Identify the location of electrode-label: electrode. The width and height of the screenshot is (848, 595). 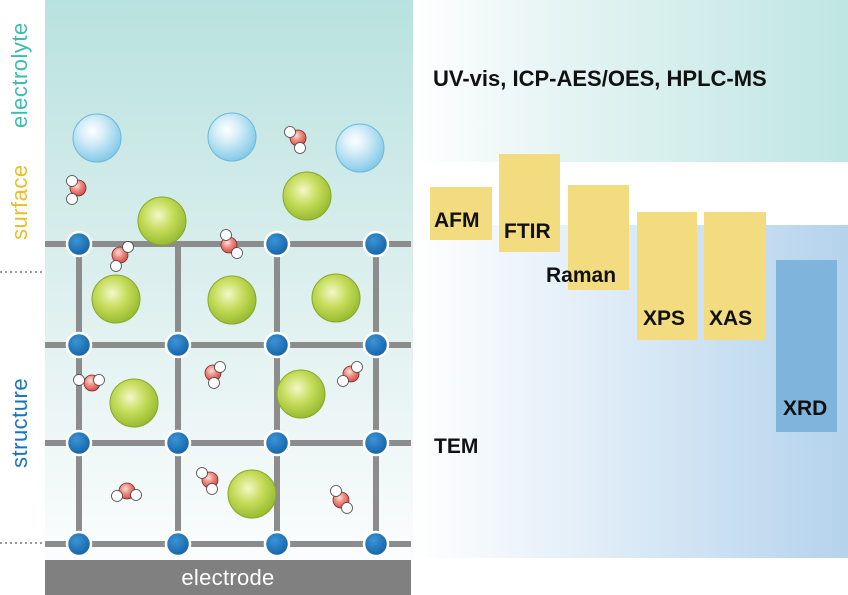
(228, 577).